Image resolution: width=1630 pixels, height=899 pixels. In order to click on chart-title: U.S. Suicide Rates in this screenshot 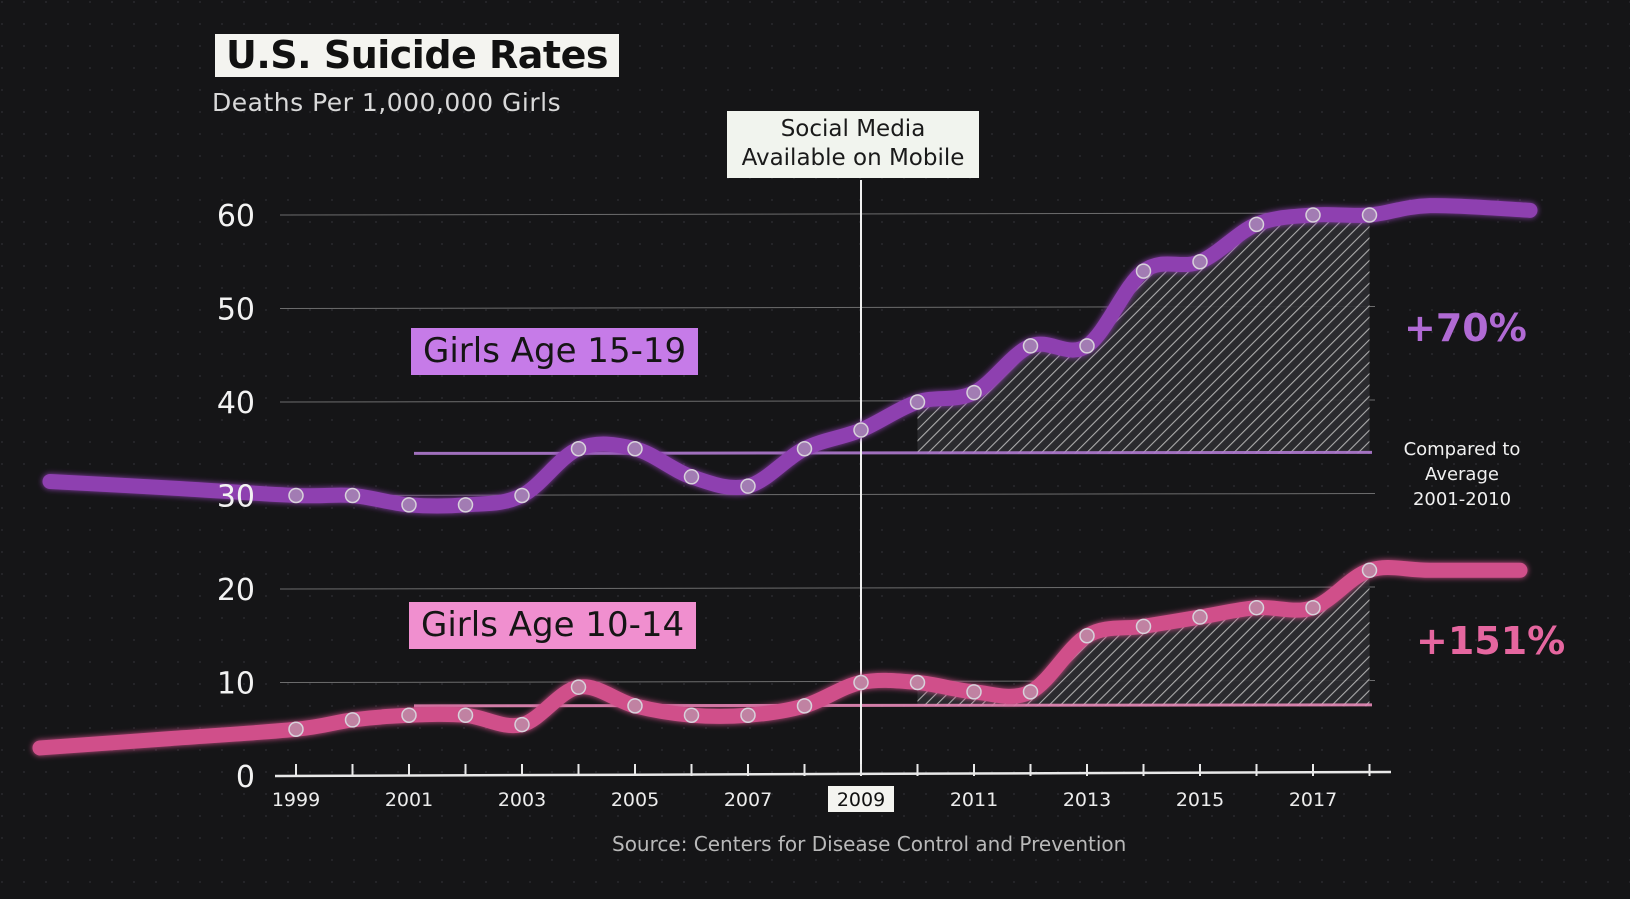, I will do `click(417, 55)`.